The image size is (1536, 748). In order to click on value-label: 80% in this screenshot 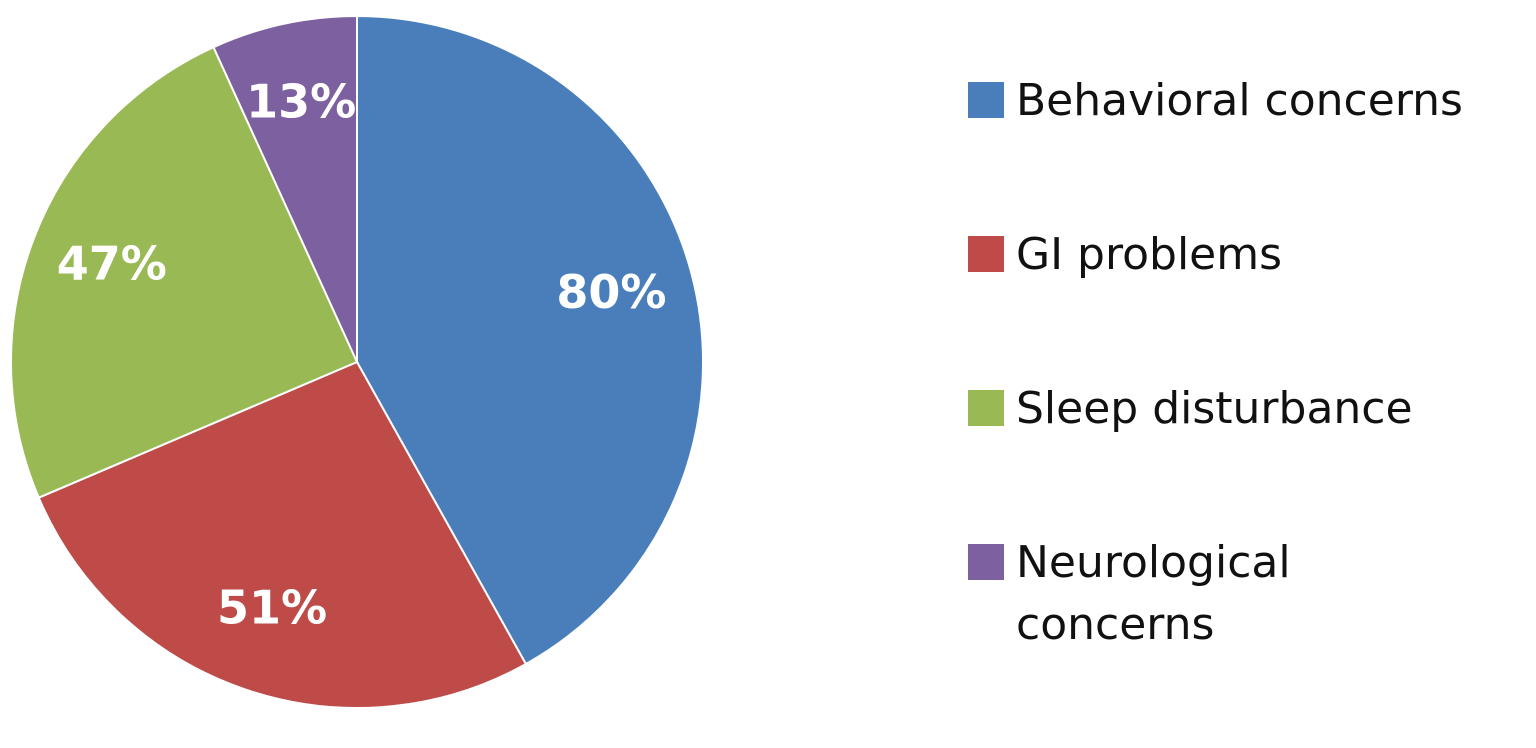, I will do `click(611, 292)`.